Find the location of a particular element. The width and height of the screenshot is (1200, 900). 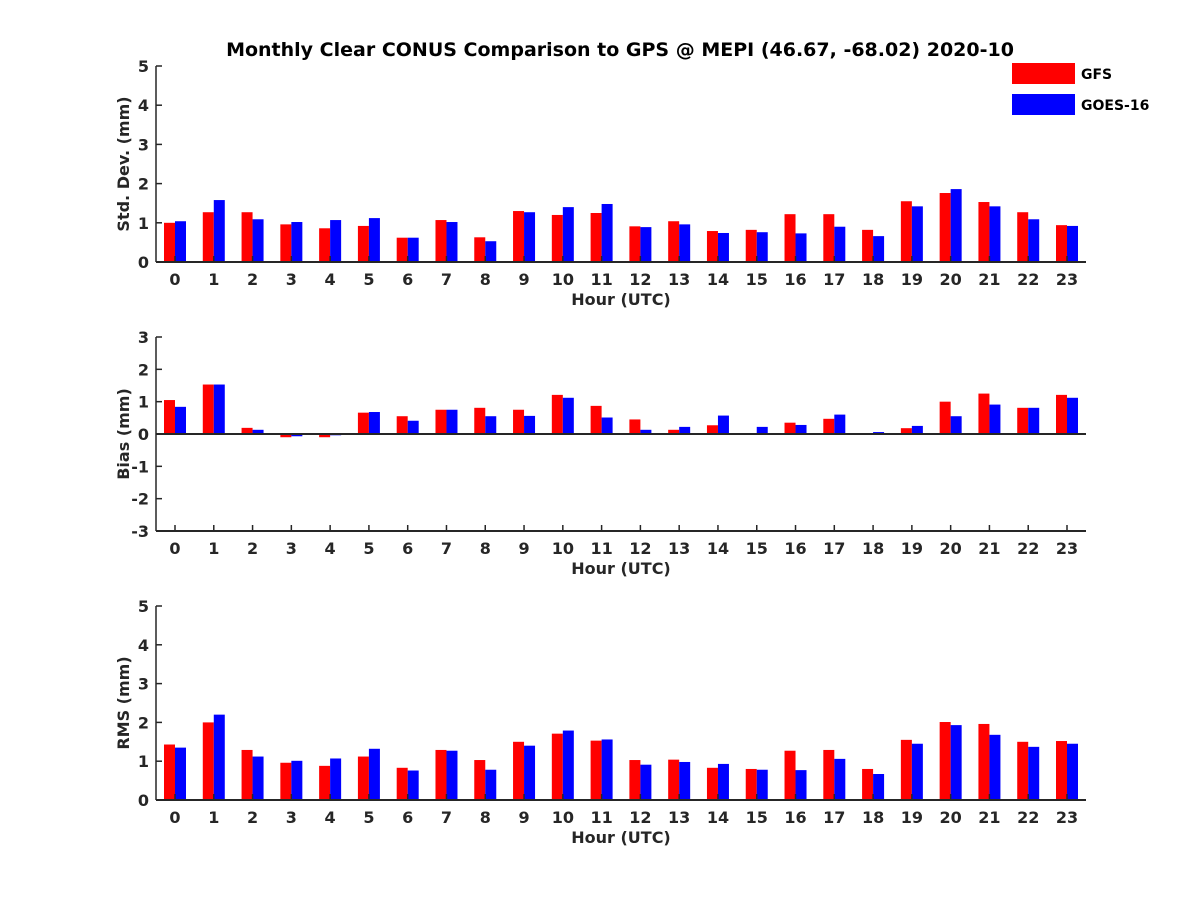

y-tick-label: 3 is located at coordinates (143, 144).